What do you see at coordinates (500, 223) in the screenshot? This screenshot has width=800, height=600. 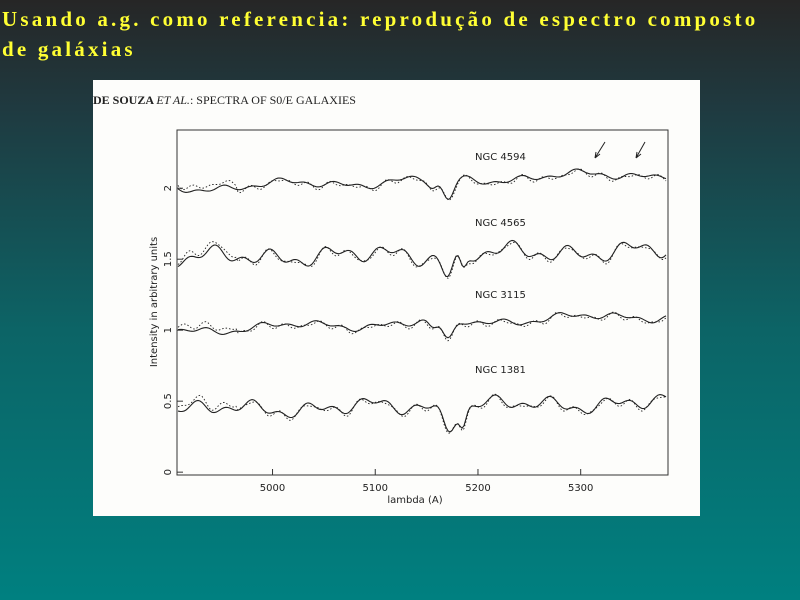 I see `spectrum-label: NGC 4565` at bounding box center [500, 223].